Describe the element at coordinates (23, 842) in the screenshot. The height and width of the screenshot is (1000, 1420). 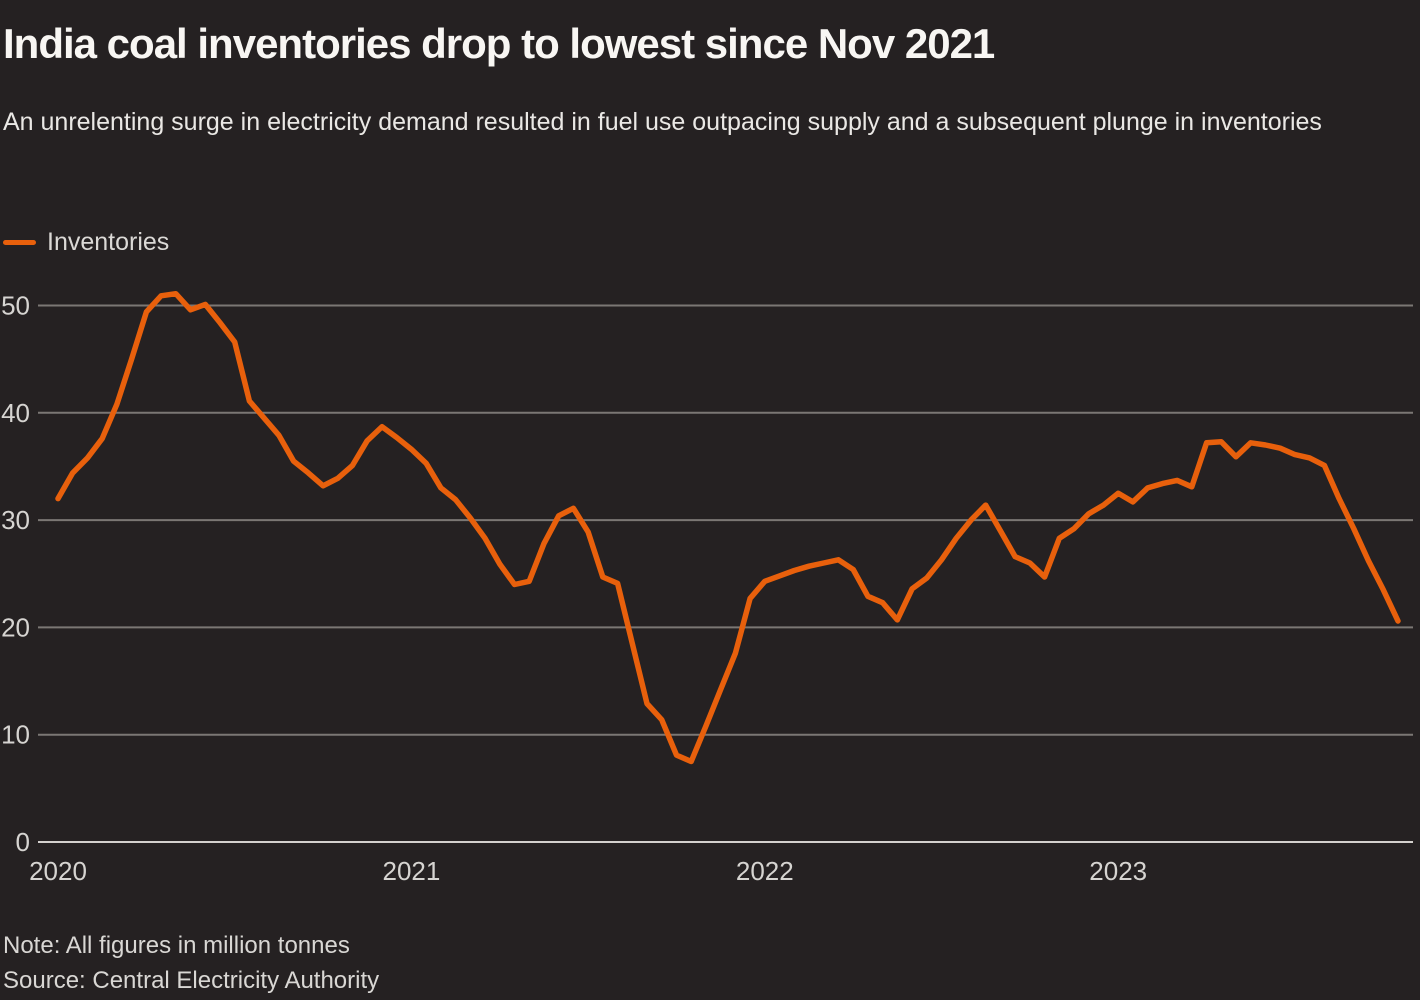
I see `y-axis-label-0: 0` at that location.